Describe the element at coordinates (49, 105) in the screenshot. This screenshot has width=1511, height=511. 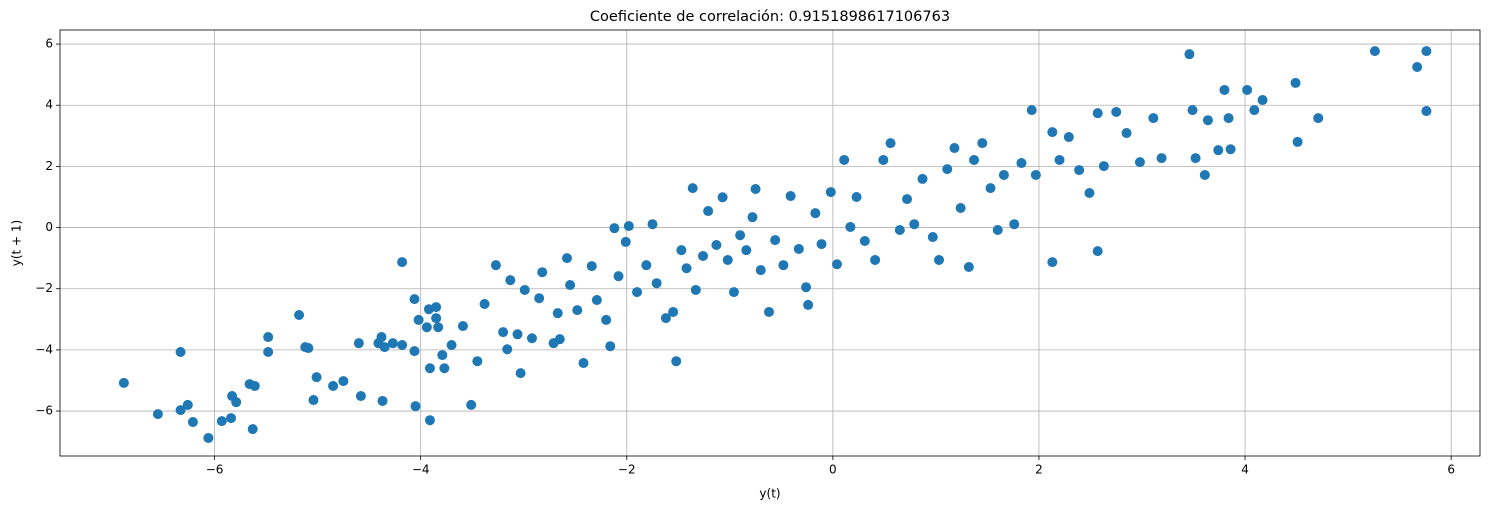
I see `y-tick-label: 4` at that location.